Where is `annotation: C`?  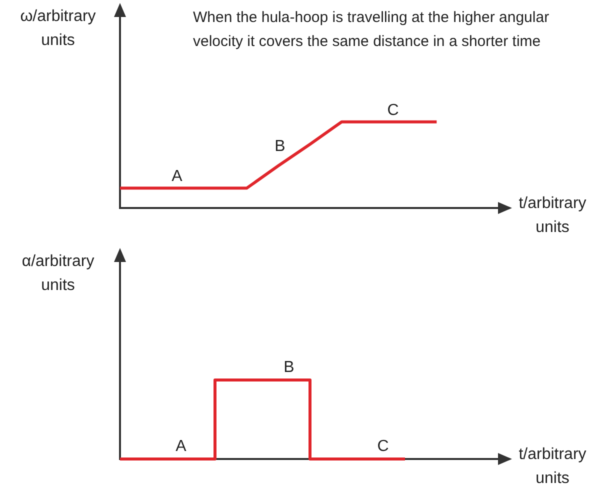 annotation: C is located at coordinates (383, 447).